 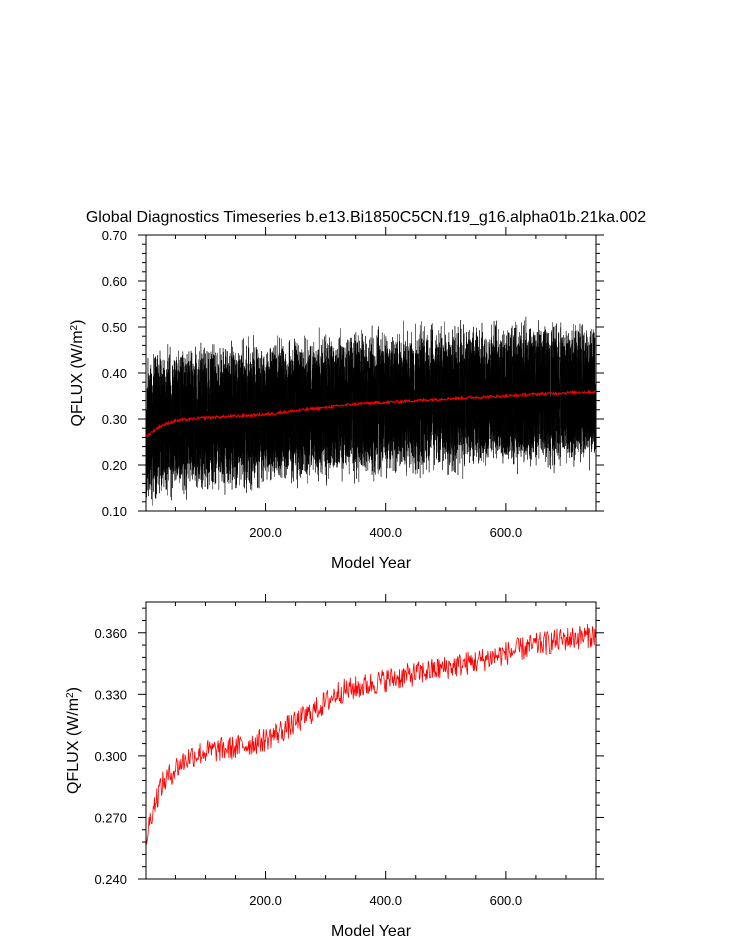 What do you see at coordinates (114, 235) in the screenshot?
I see `y-tick-label: 0.70` at bounding box center [114, 235].